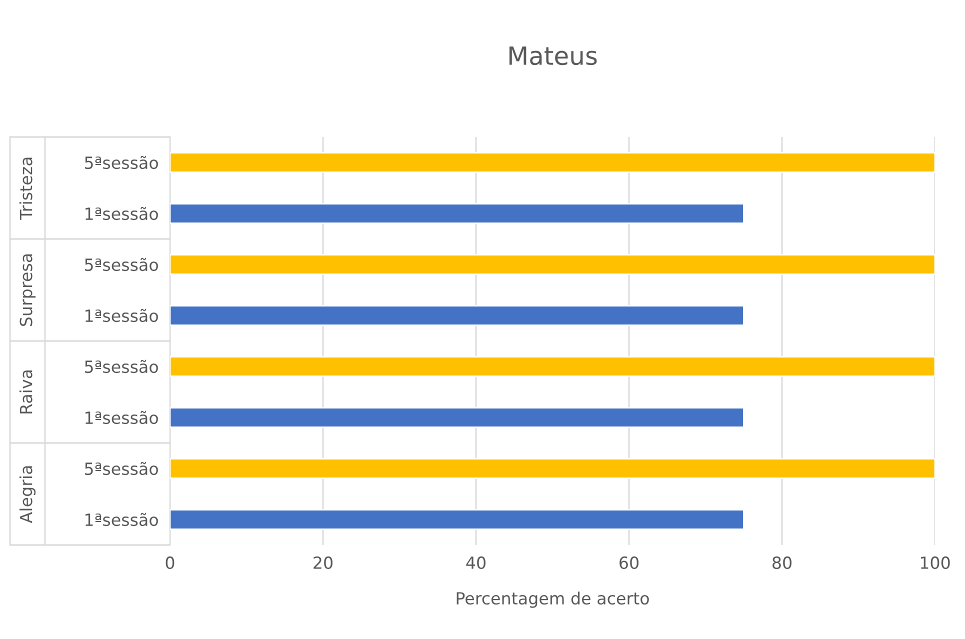 The image size is (965, 639). What do you see at coordinates (552, 600) in the screenshot?
I see `x-axis-title: Percentagem de acerto` at bounding box center [552, 600].